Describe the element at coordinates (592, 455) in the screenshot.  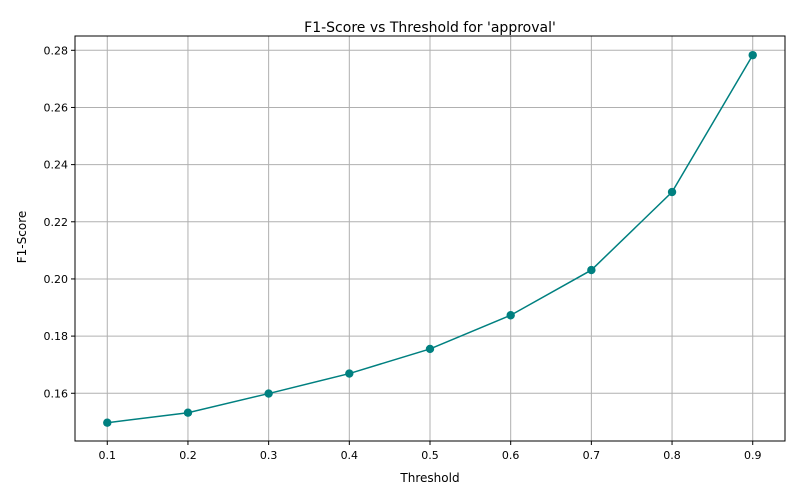
I see `x-tick-label: 0.7` at that location.